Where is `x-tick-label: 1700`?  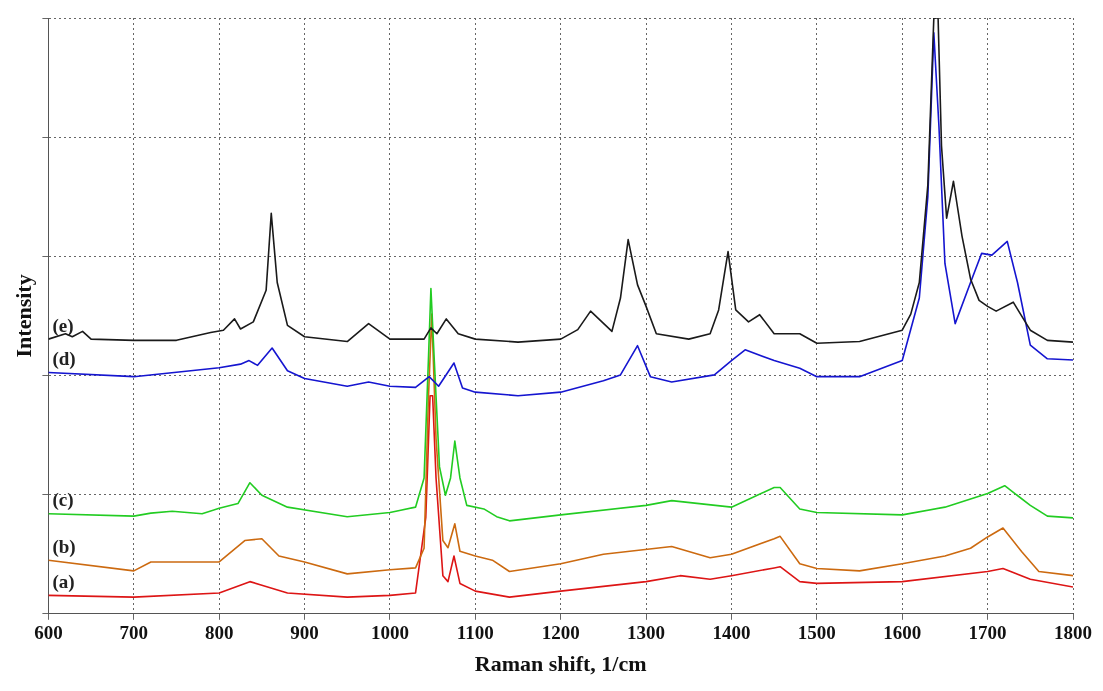 x-tick-label: 1700 is located at coordinates (987, 633).